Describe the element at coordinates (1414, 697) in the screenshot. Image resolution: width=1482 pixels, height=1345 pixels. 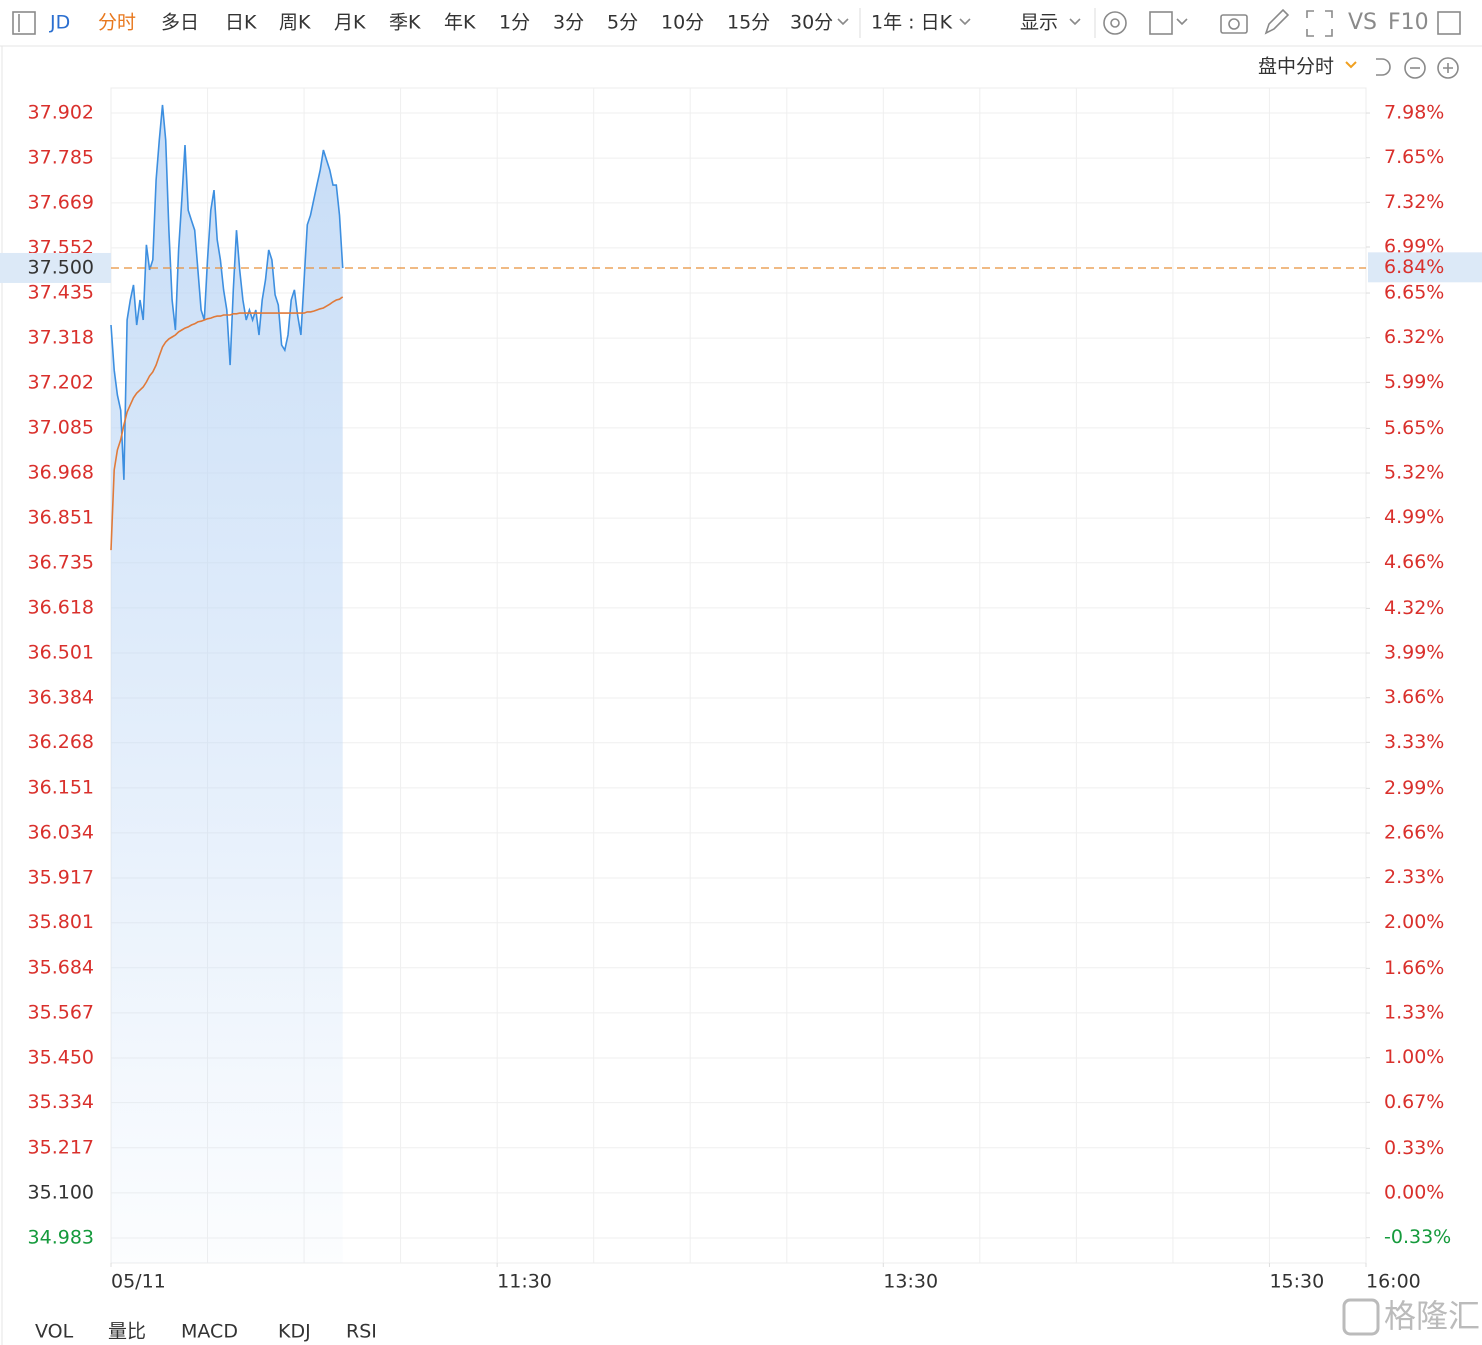
I see `y2-tick-label: 3.66%` at that location.